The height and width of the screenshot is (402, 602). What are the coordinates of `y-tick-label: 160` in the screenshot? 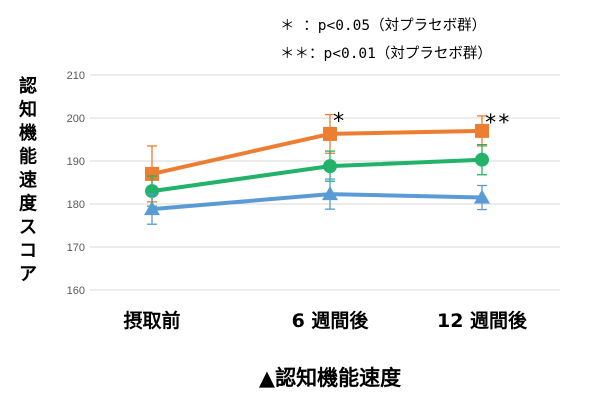 It's located at (76, 291).